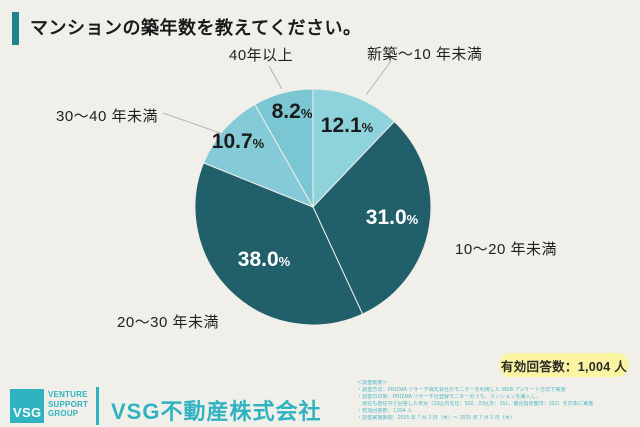 This screenshot has width=640, height=427. Describe the element at coordinates (27, 412) in the screenshot. I see `vsg-logo-text: VSG` at that location.